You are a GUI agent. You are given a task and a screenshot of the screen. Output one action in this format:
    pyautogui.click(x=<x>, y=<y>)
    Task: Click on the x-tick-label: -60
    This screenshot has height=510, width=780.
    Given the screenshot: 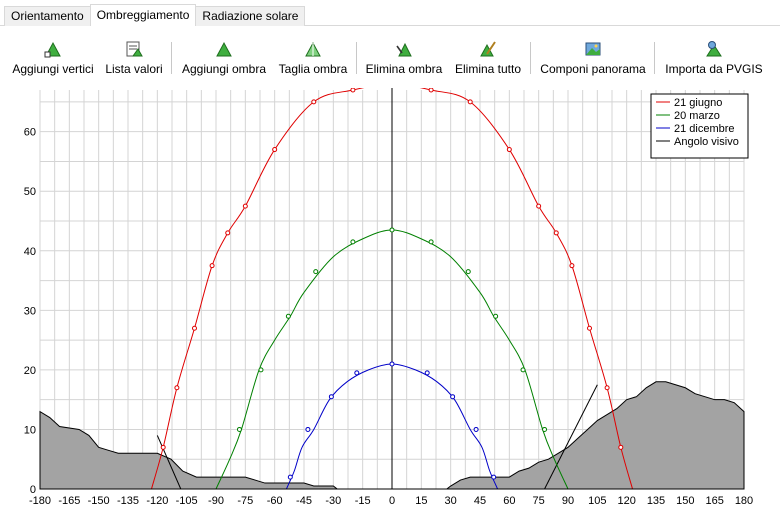 What is the action you would take?
    pyautogui.click(x=275, y=501)
    